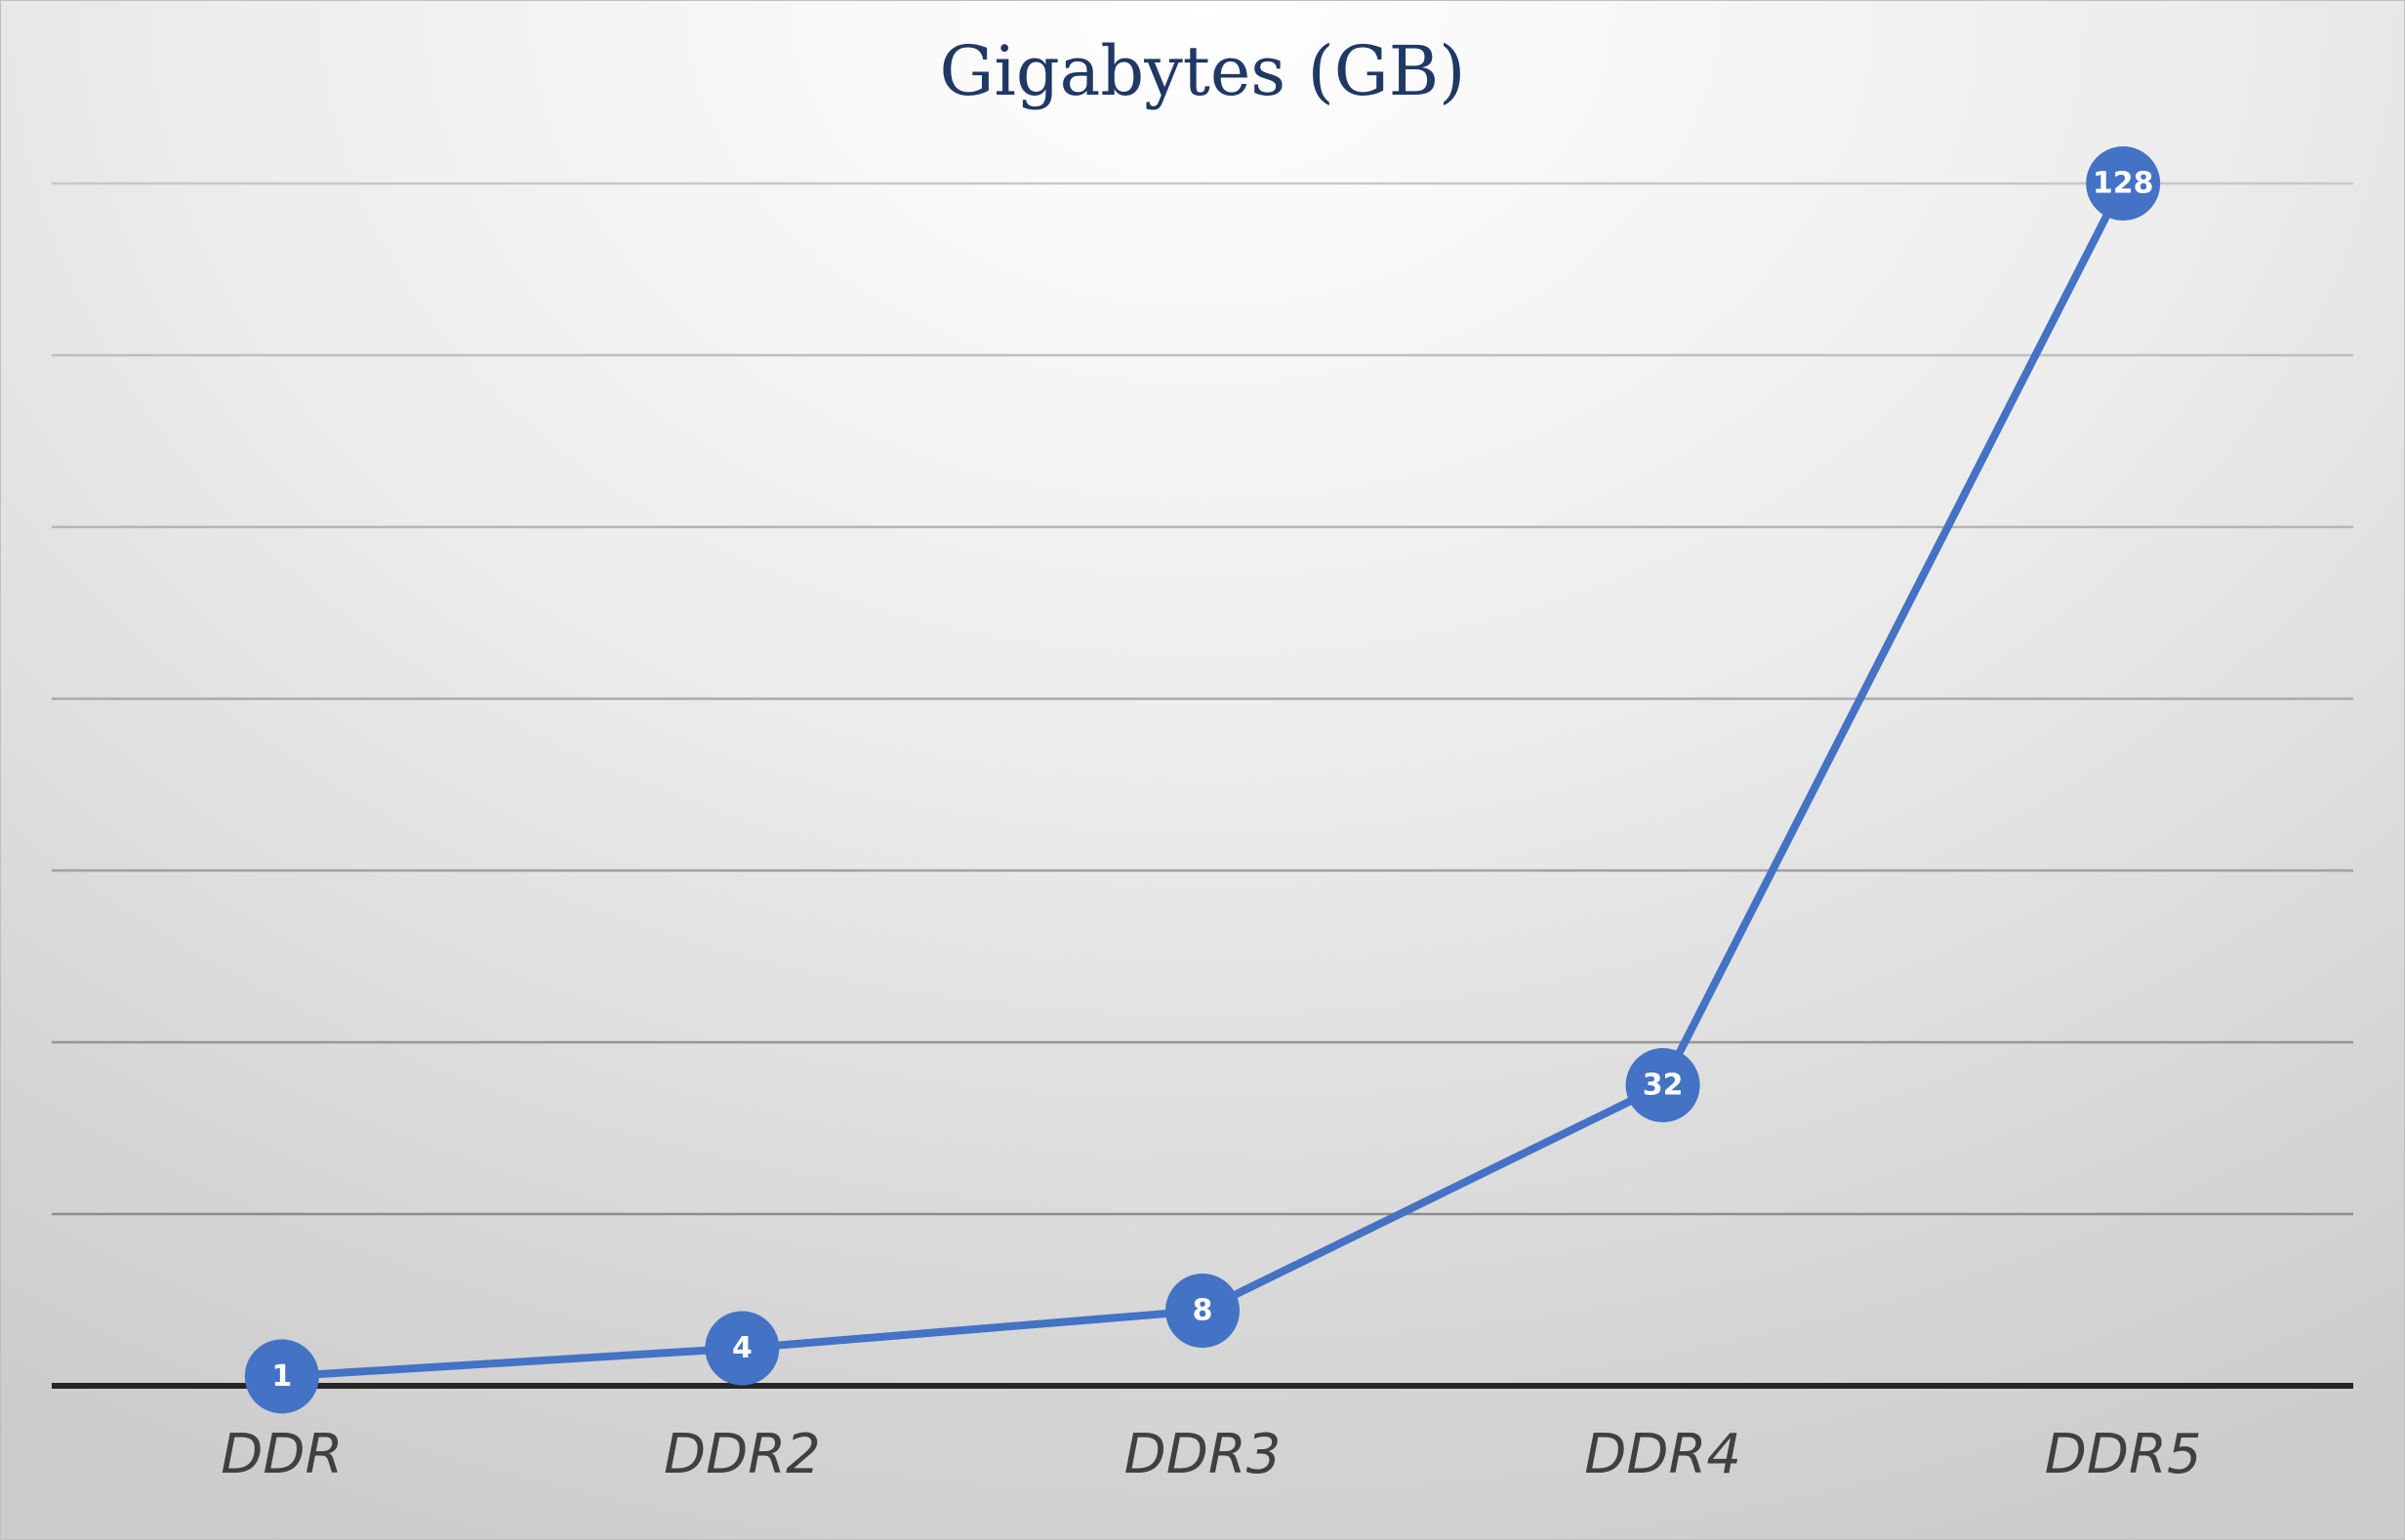 The image size is (2405, 1540). I want to click on x-tick-label: DDR4, so click(1662, 1454).